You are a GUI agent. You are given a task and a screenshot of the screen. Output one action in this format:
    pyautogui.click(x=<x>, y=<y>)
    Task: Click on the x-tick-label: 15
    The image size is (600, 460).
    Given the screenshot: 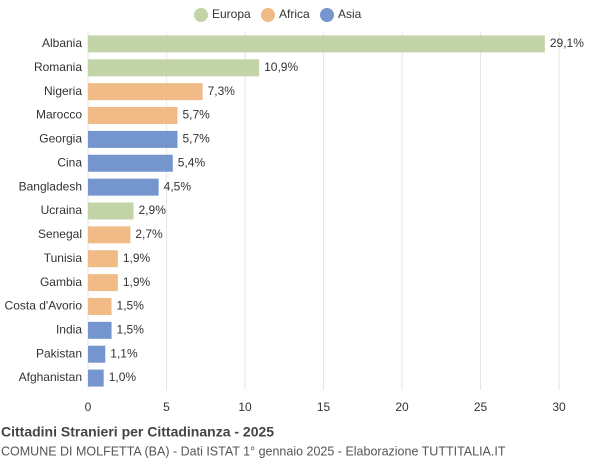 What is the action you would take?
    pyautogui.click(x=324, y=407)
    